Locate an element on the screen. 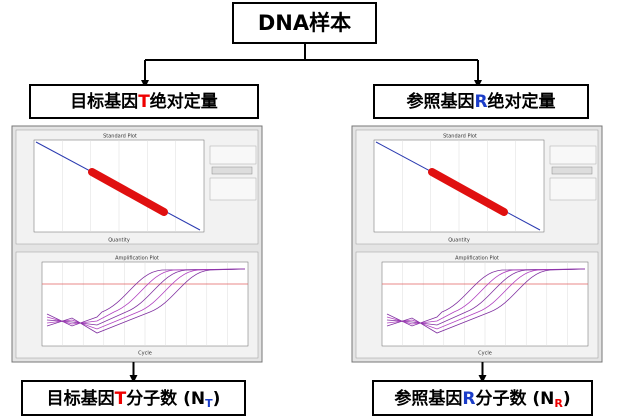 This screenshot has width=626, height=420. result-sub: R is located at coordinates (558, 403).